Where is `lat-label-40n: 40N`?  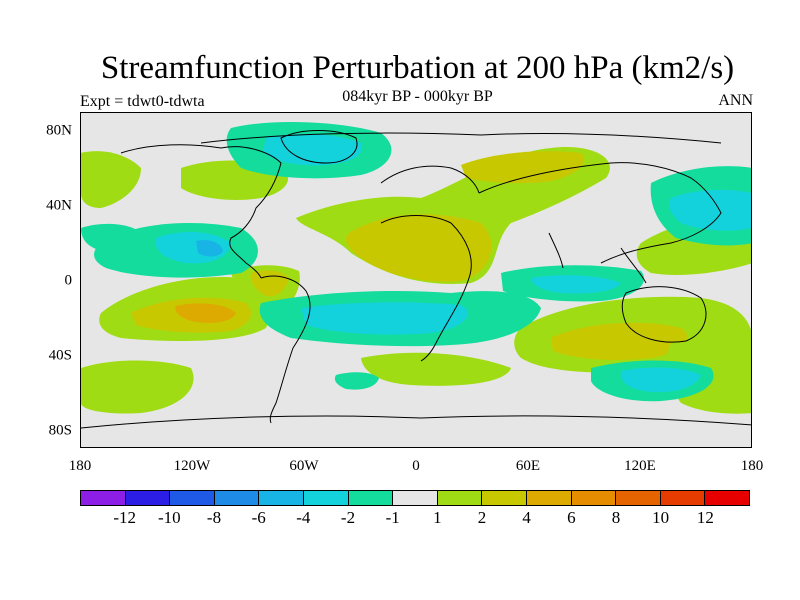 lat-label-40n: 40N is located at coordinates (59, 205).